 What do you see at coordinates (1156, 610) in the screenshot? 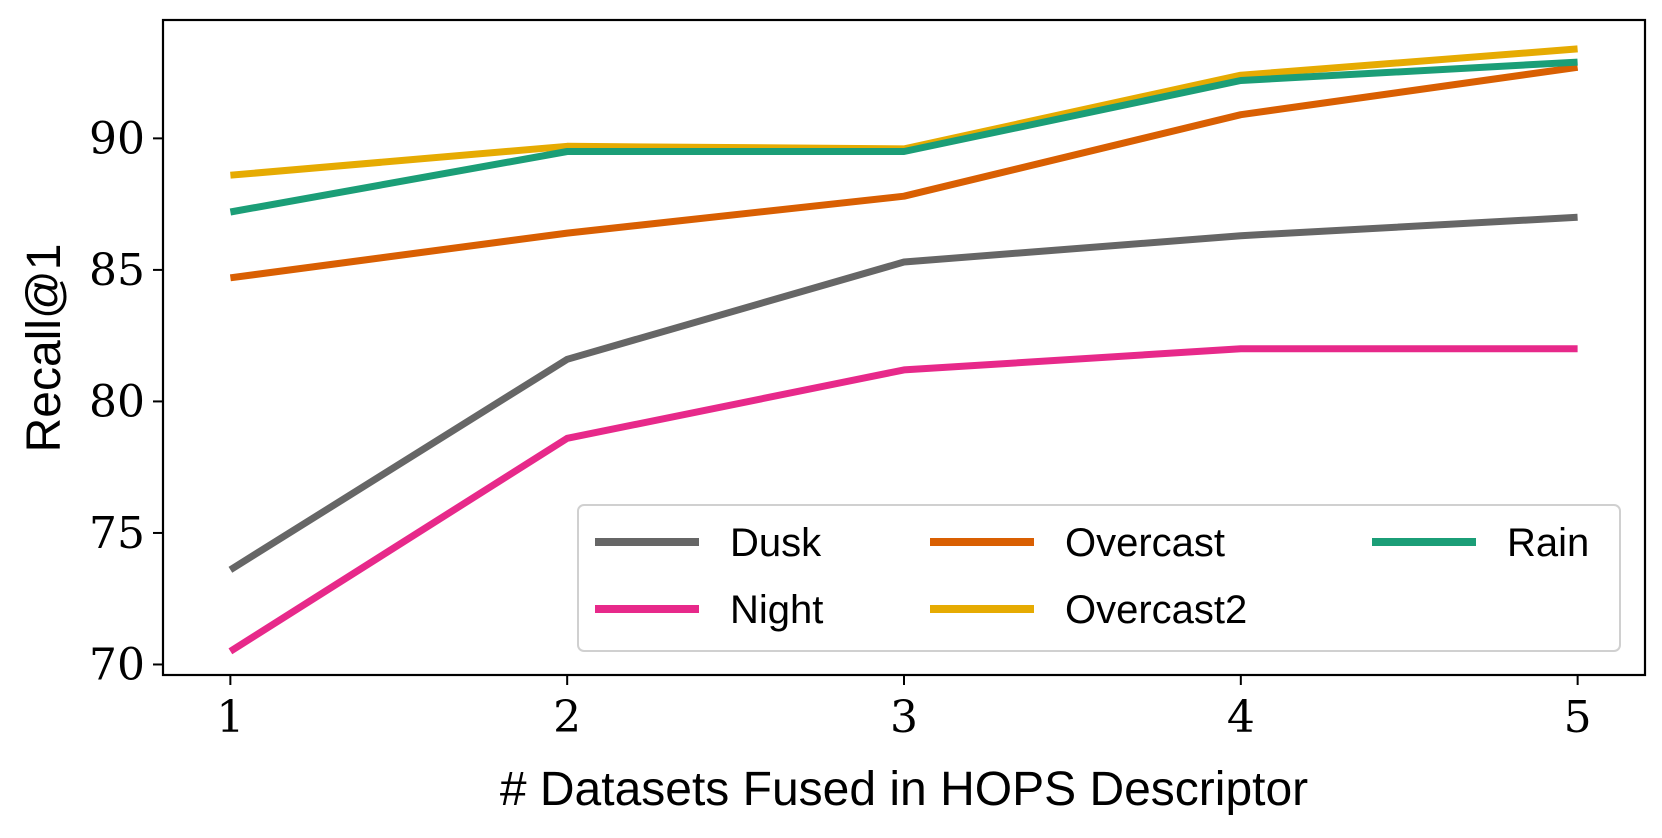
I see `legend-label-overcast2: Overcast2` at bounding box center [1156, 610].